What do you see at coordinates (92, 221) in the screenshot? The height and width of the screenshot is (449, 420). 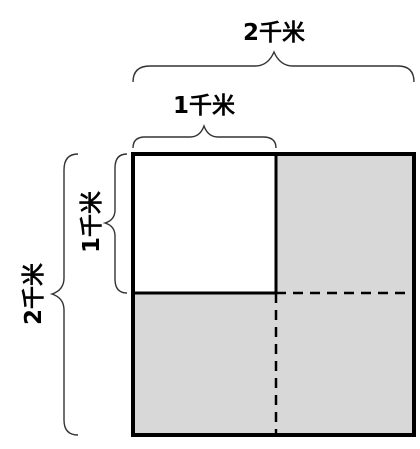 I see `left-inner-label: 1千米` at bounding box center [92, 221].